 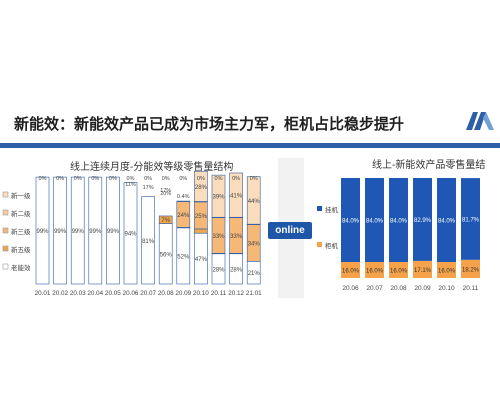 What do you see at coordinates (78, 293) in the screenshot?
I see `x-tick-label: 20.03` at bounding box center [78, 293].